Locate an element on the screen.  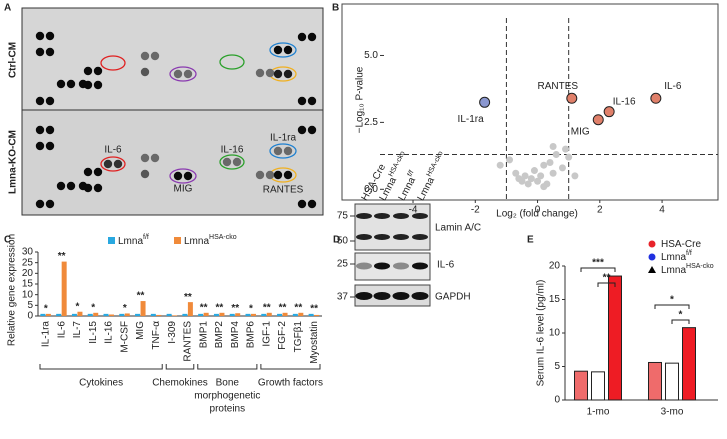
x-tick-label: TNF-α is located at coordinates (156, 335).